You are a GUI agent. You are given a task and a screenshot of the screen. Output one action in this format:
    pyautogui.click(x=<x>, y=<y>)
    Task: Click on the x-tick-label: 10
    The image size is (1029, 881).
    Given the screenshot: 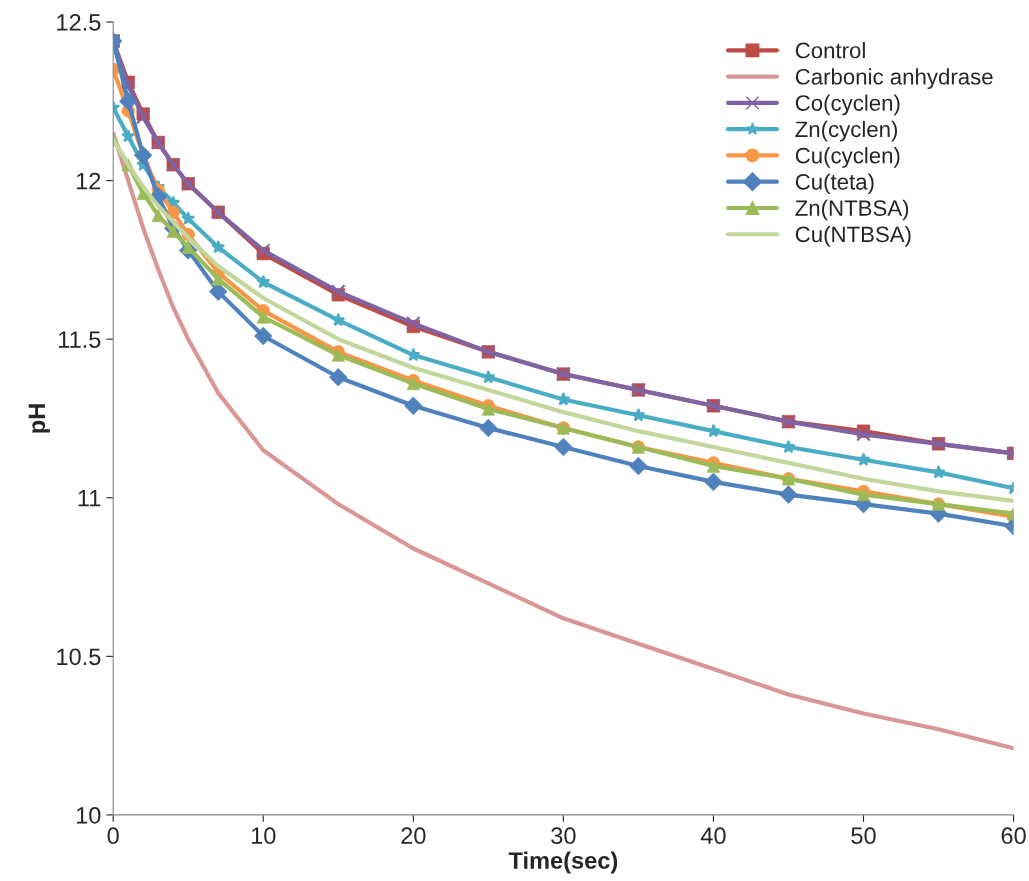 What is the action you would take?
    pyautogui.click(x=263, y=836)
    